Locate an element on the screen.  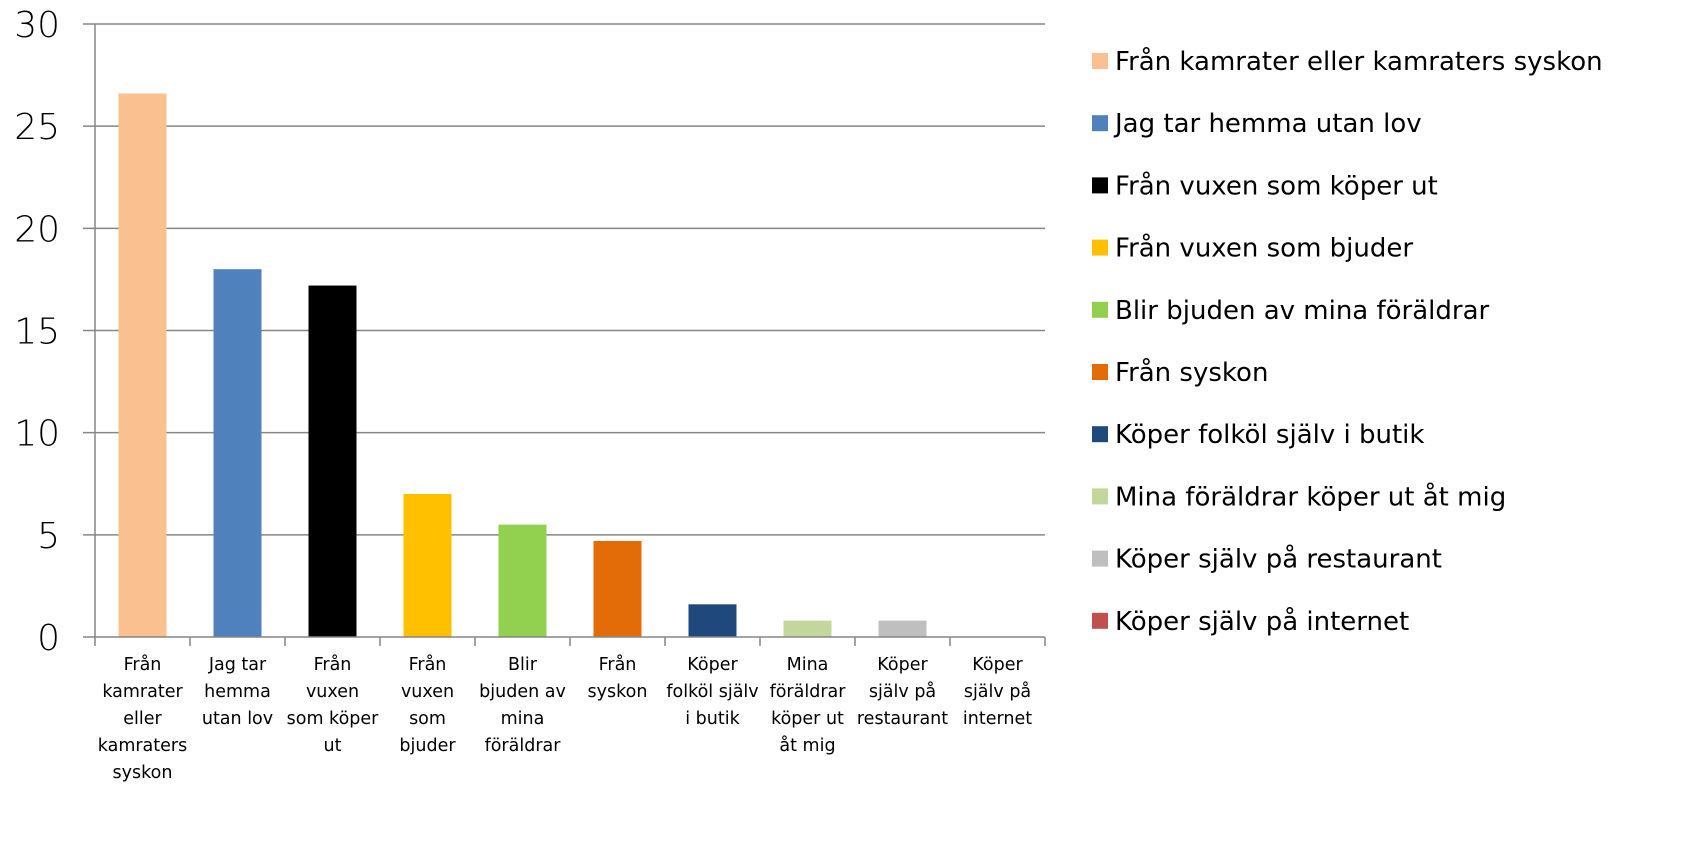
y-tick-labels: 0 5 10 15 20 25 30 is located at coordinates (37, 332).